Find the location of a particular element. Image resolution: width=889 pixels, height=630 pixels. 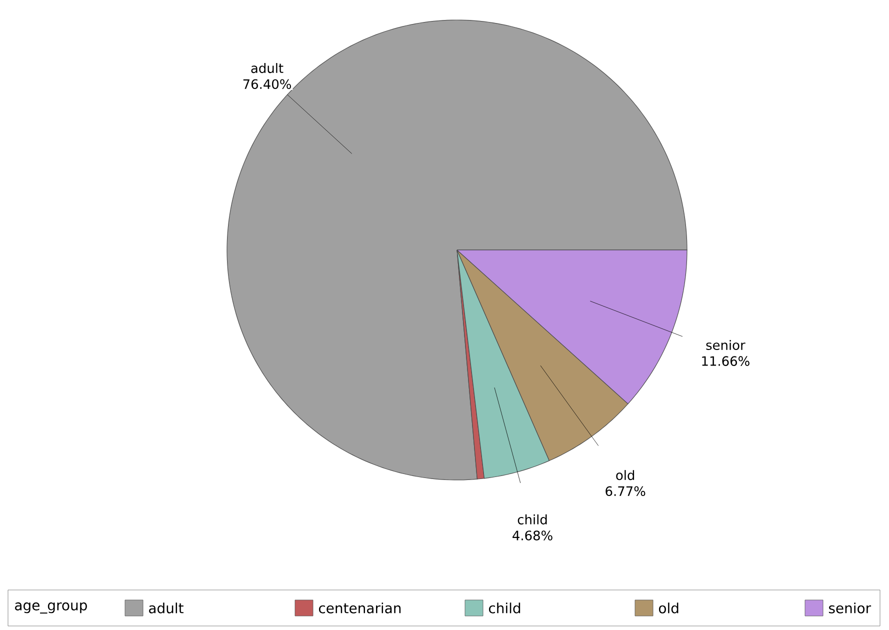

data-label: 76.40% is located at coordinates (267, 84).